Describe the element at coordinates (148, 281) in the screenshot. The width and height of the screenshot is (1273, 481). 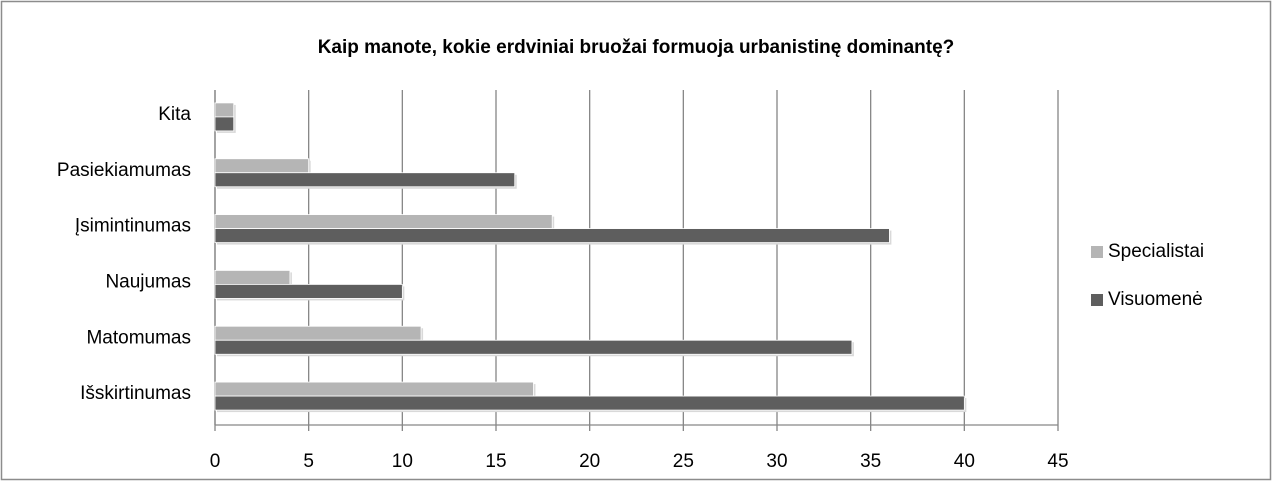
I see `y-tick-label: Naujumas` at that location.